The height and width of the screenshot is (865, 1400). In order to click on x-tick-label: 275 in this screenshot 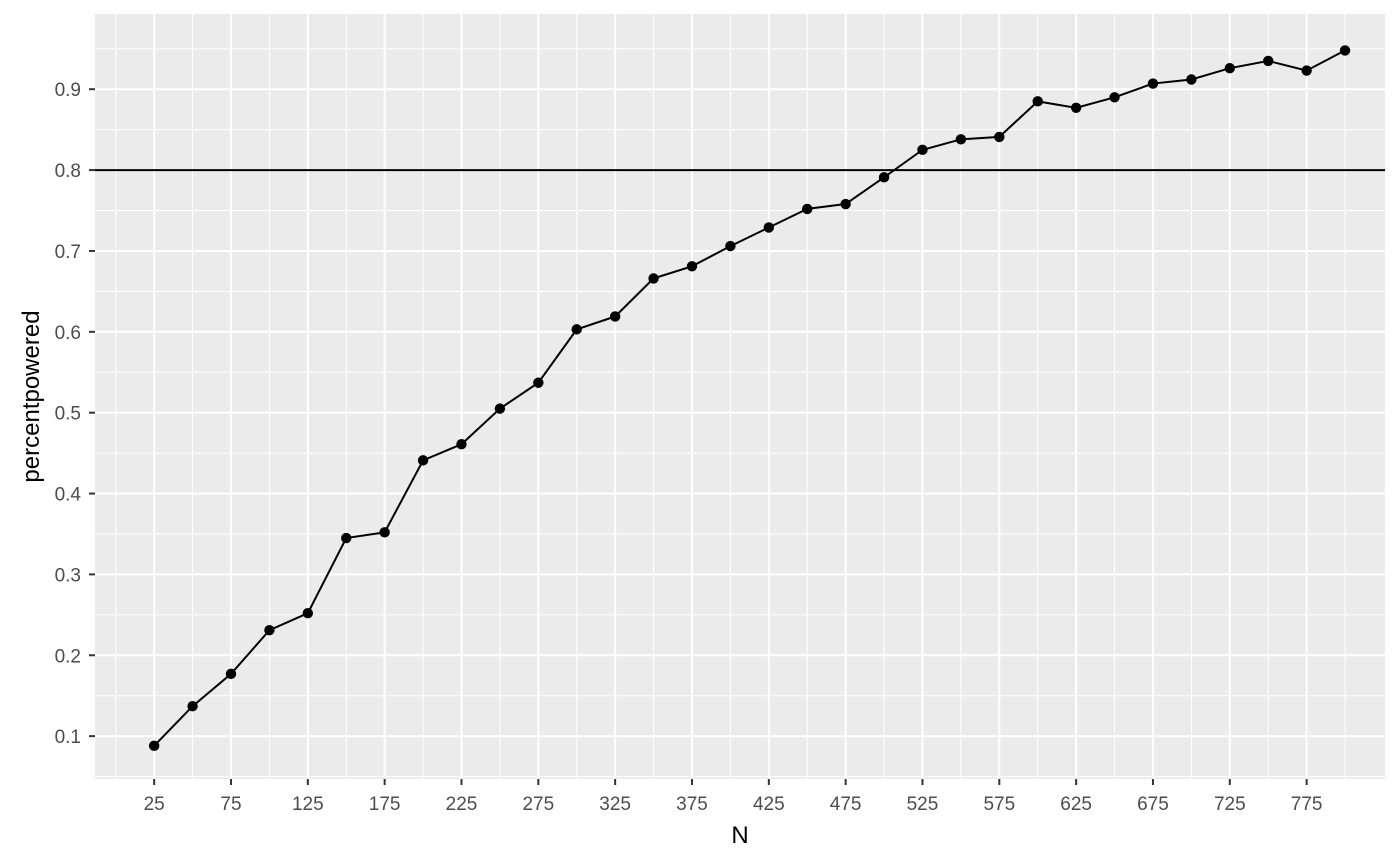, I will do `click(538, 804)`.